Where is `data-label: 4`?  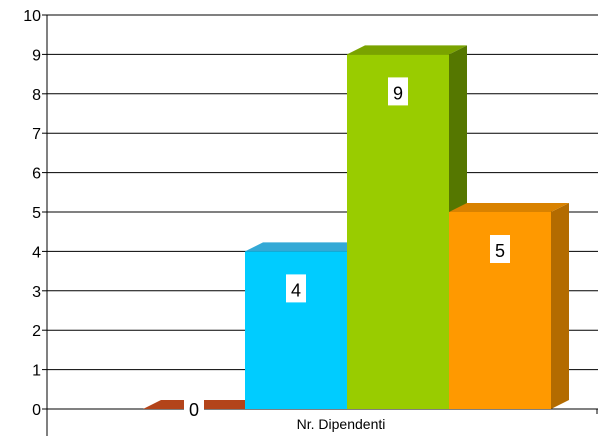
data-label: 4 is located at coordinates (296, 288).